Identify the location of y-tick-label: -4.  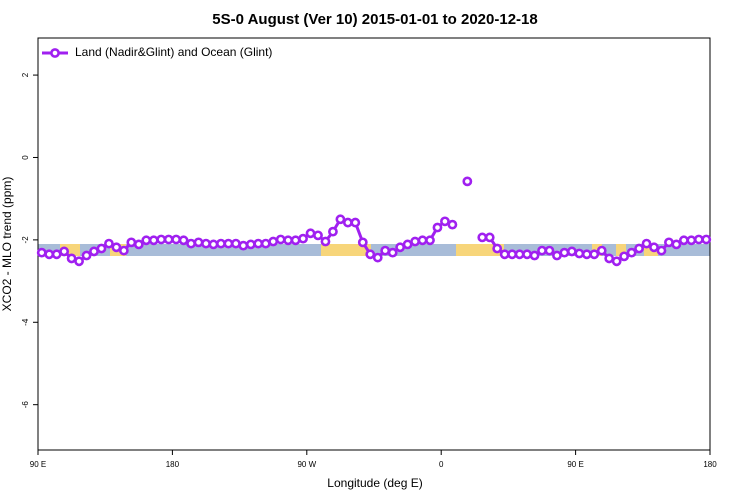
(25, 322).